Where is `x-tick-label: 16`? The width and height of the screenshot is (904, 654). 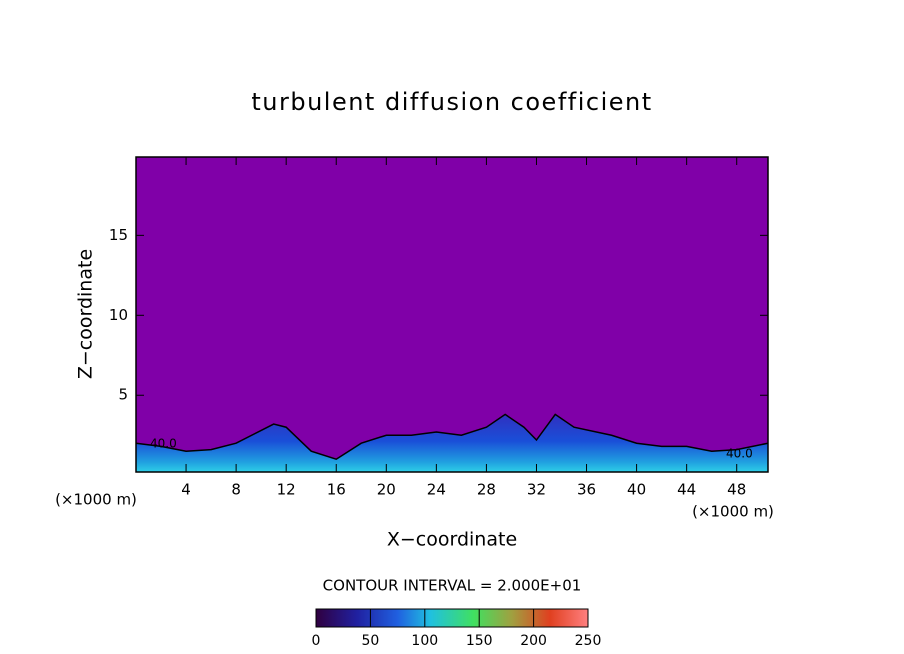 x-tick-label: 16 is located at coordinates (336, 490).